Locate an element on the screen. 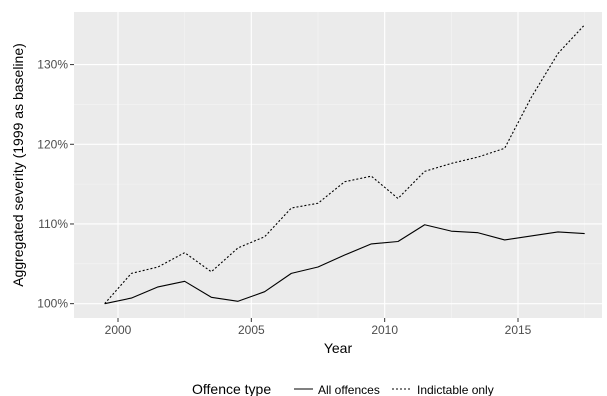 This screenshot has height=396, width=607. legend-title: Offence type is located at coordinates (231, 388).